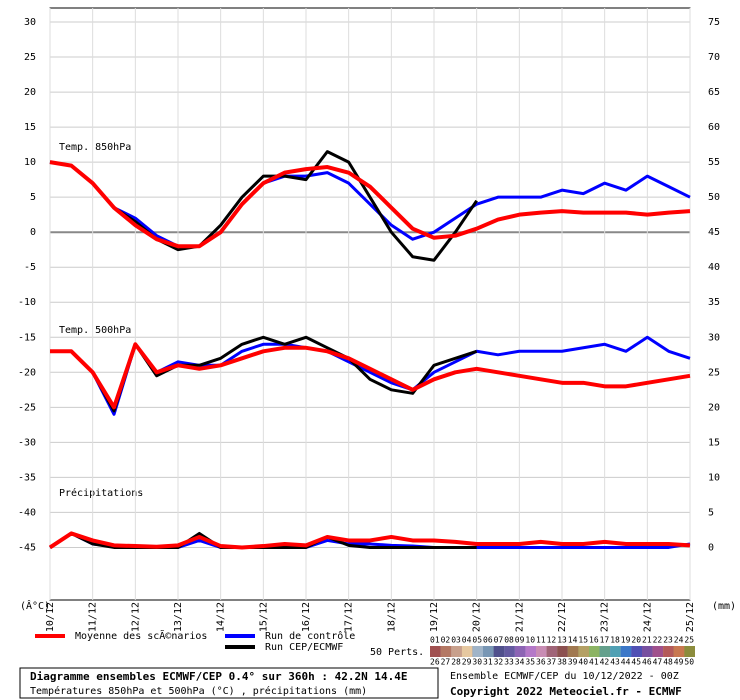 The image size is (740, 700). Describe the element at coordinates (714, 477) in the screenshot. I see `y2-tick-label: 10` at that location.